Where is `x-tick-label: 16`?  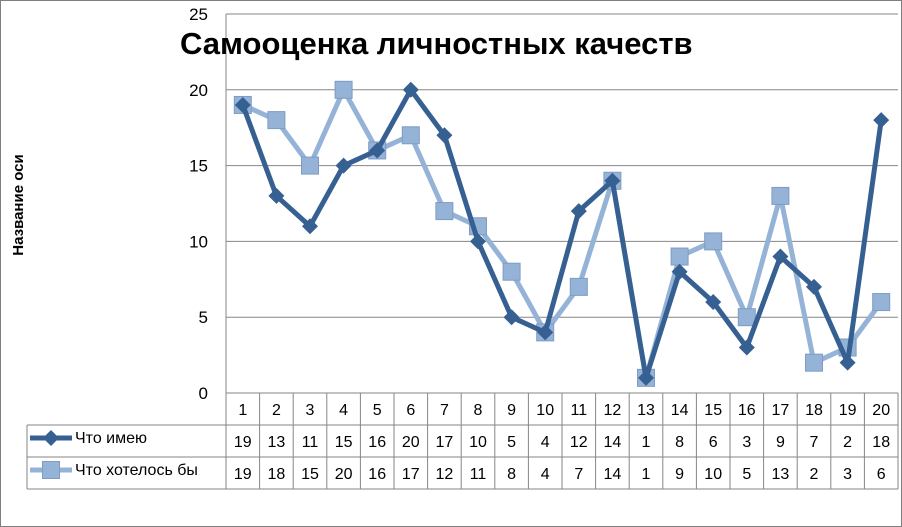 x-tick-label: 16 is located at coordinates (747, 410).